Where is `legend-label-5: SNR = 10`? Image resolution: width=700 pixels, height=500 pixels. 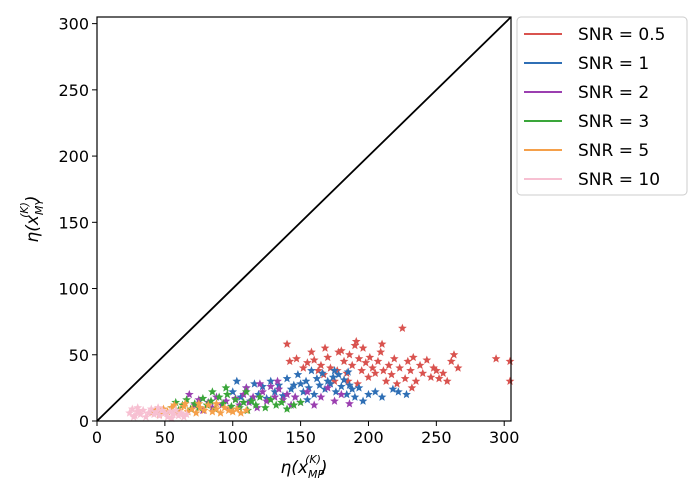 legend-label-5: SNR = 10 is located at coordinates (619, 180).